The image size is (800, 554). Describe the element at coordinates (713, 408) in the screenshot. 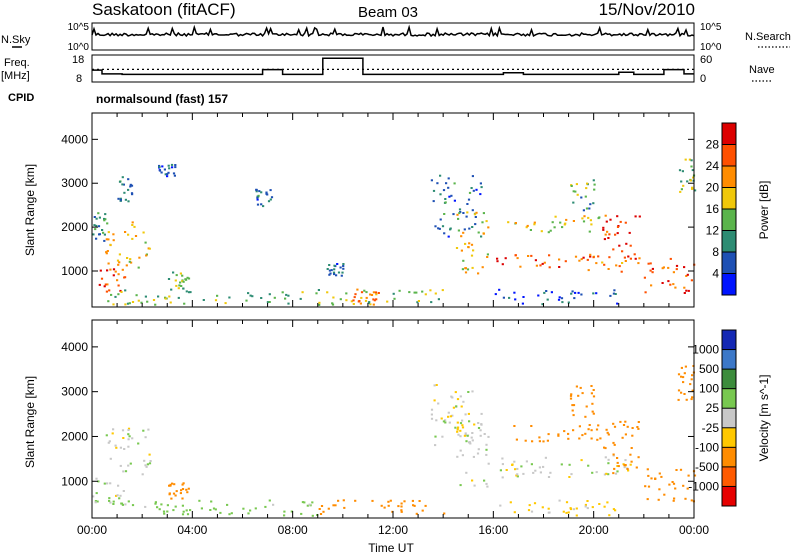

I see `colorbar-tick-label: 25` at that location.